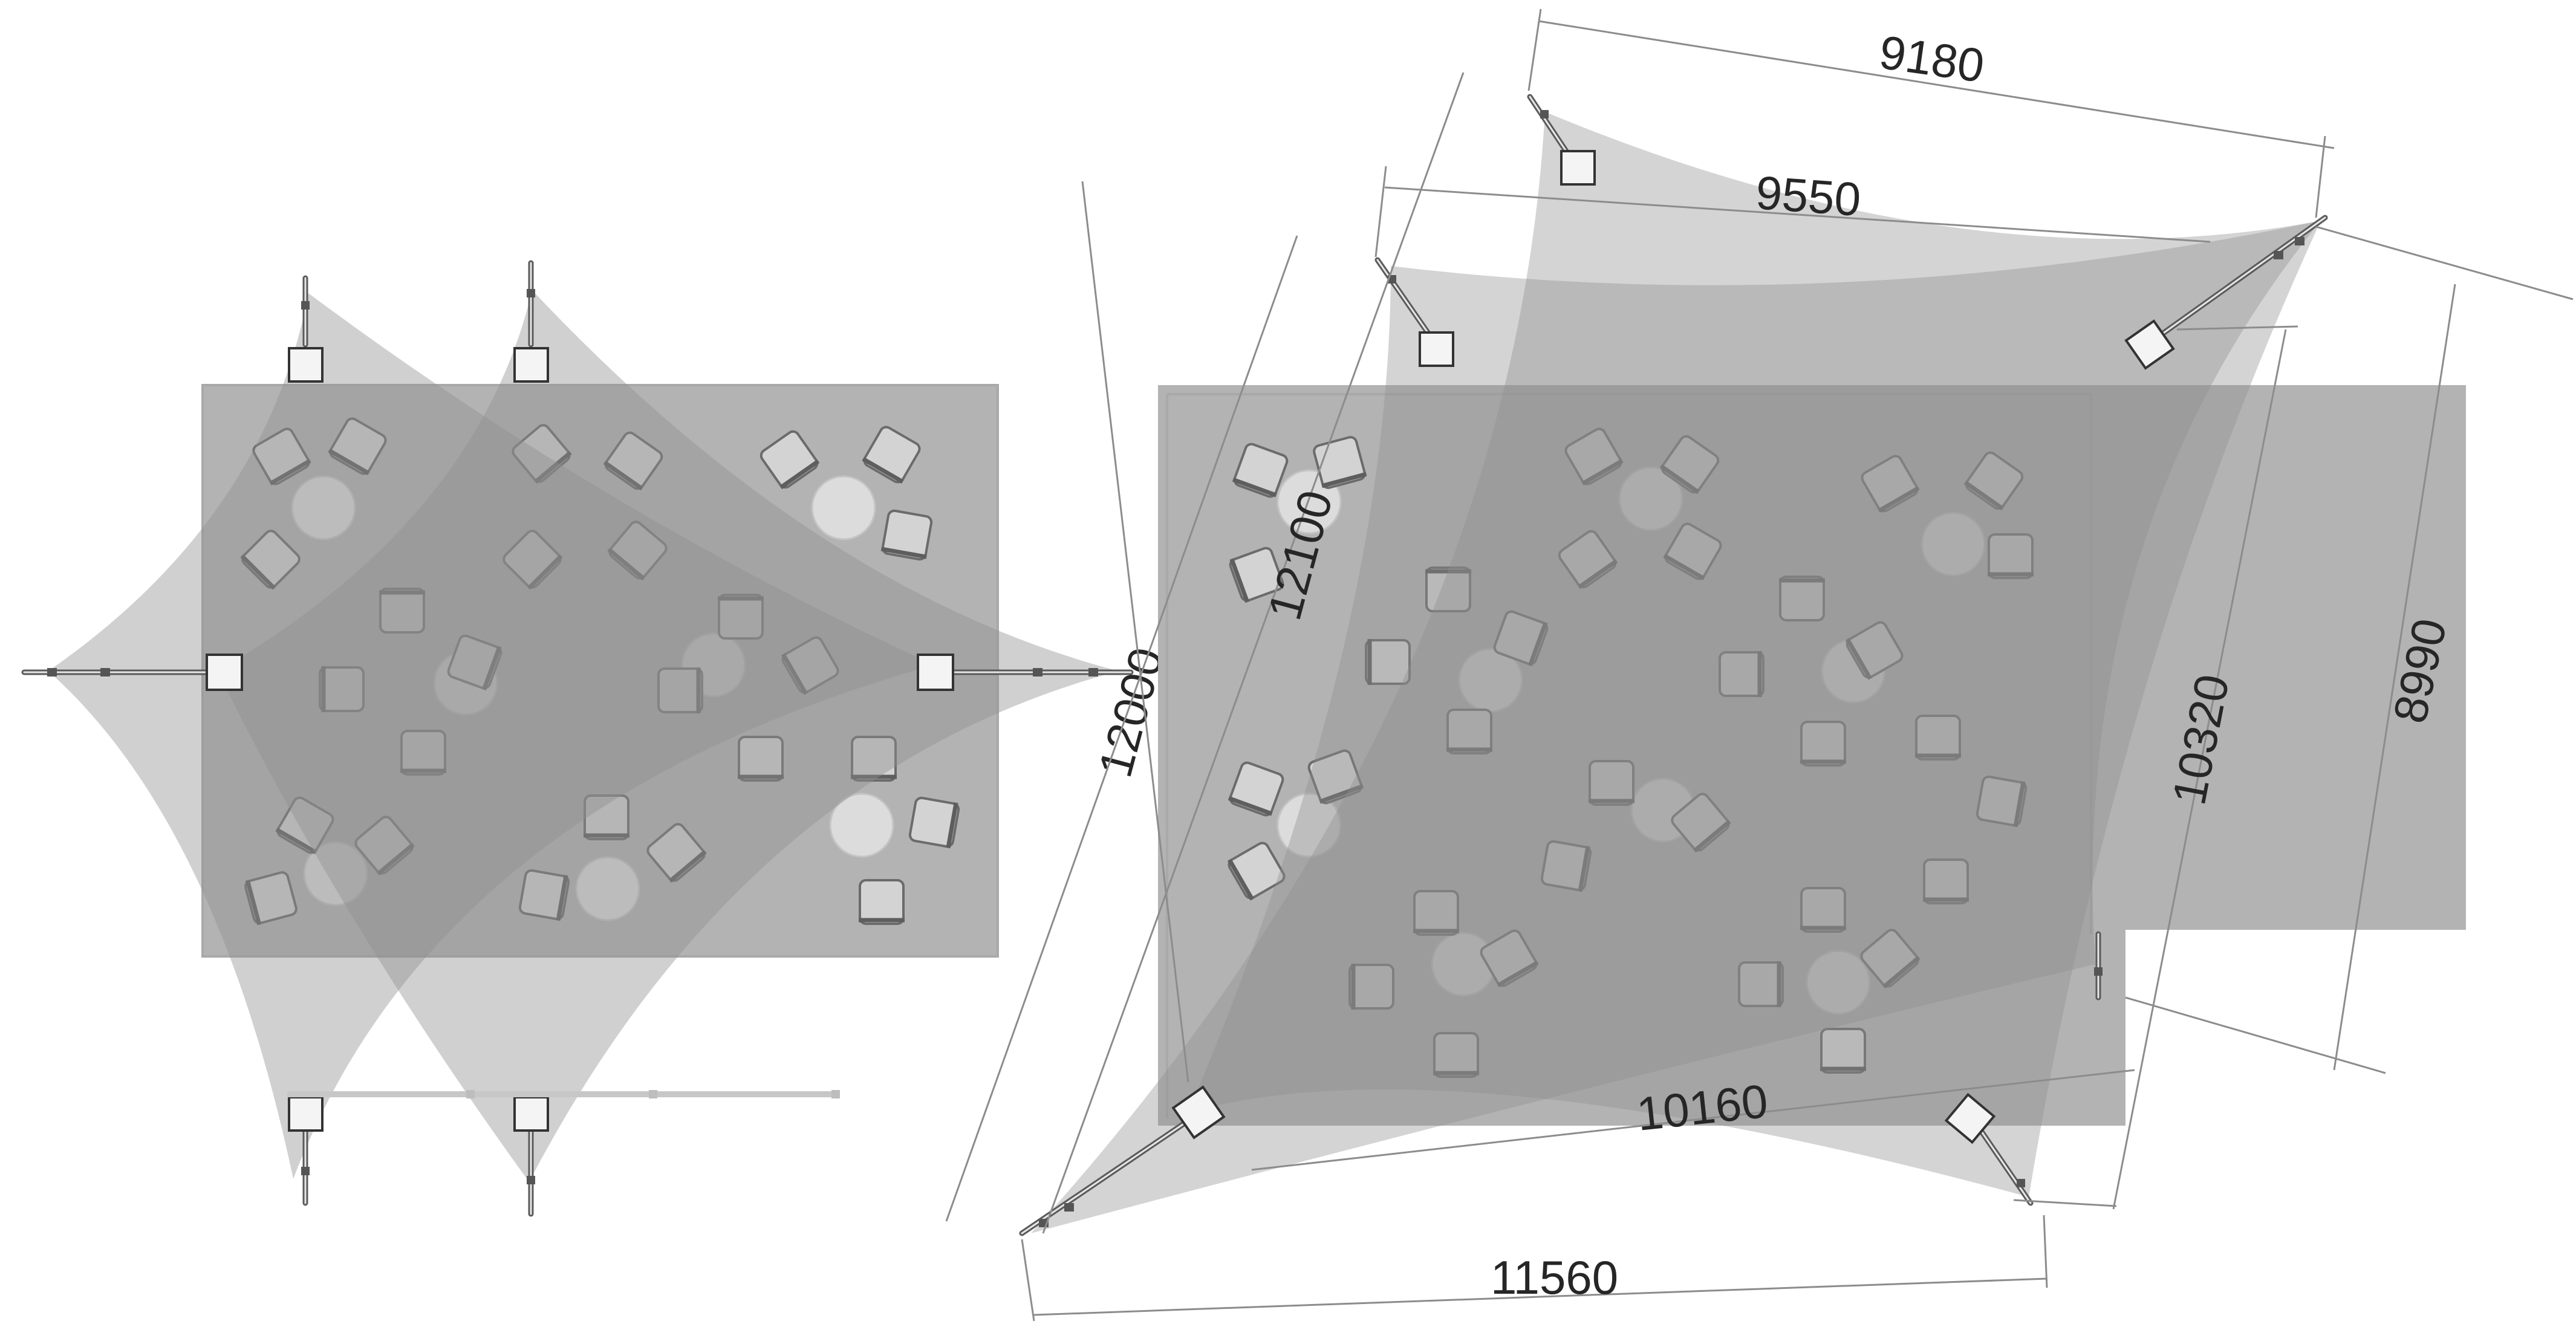 The height and width of the screenshot is (1327, 2576). I want to click on left-chairs, so click(600, 671).